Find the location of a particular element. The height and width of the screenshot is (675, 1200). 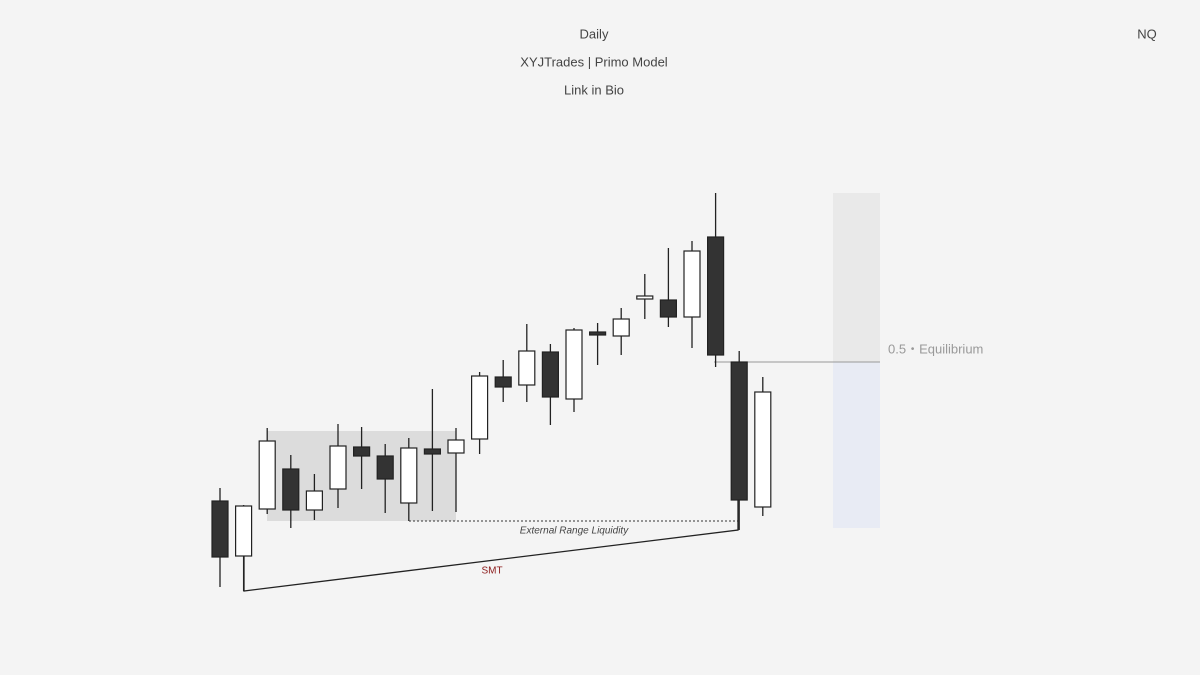

chart-subtitle: XYJTrades | Primo Model is located at coordinates (593, 61).